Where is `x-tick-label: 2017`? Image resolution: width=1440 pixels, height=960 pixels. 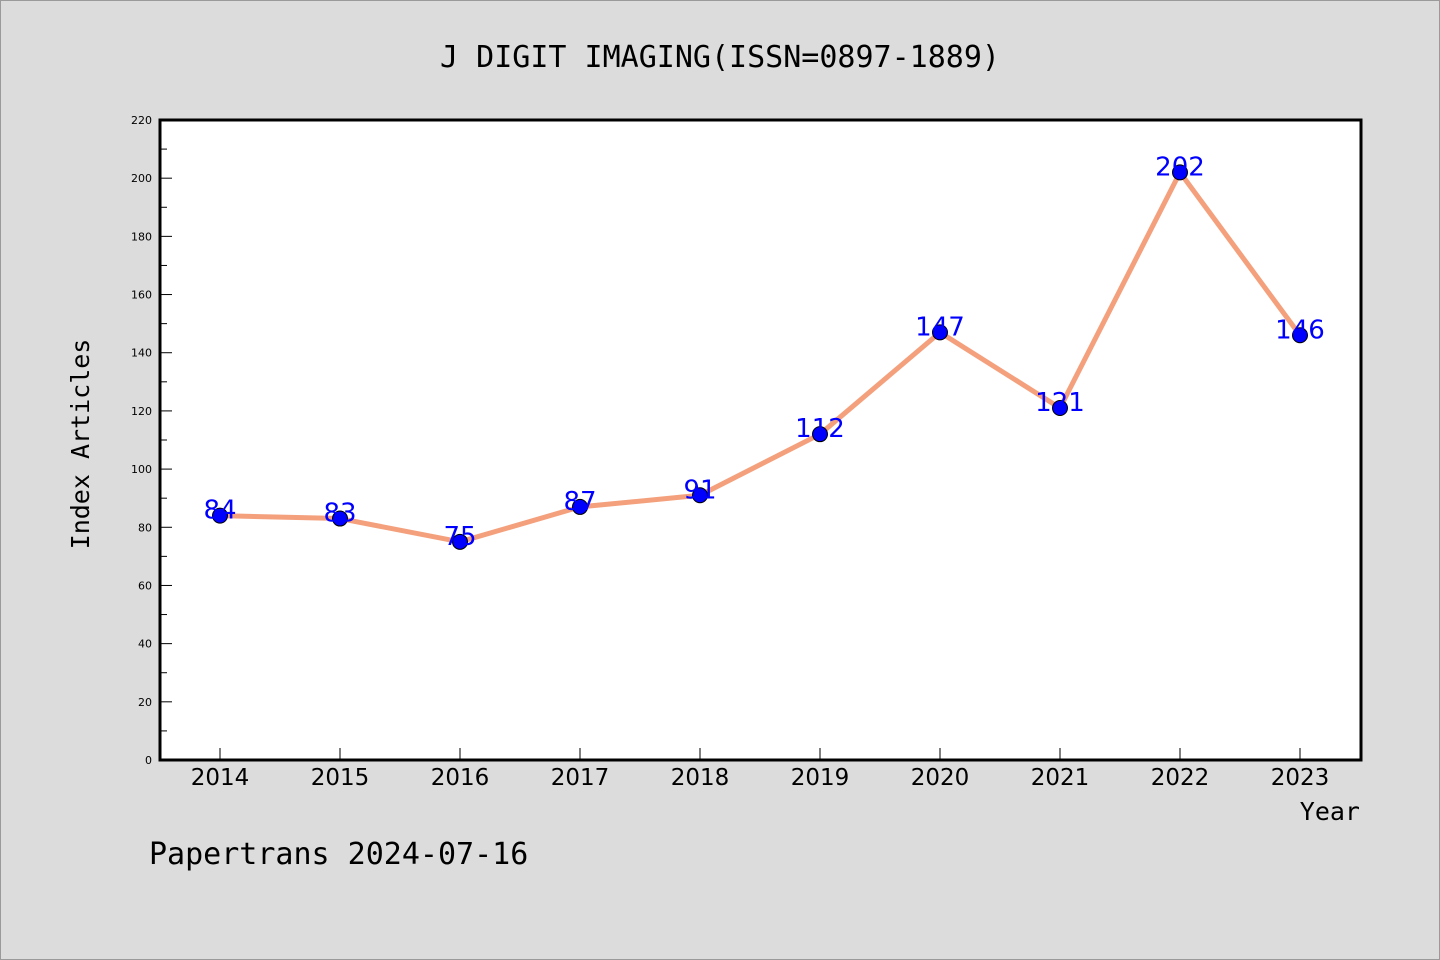 x-tick-label: 2017 is located at coordinates (580, 778).